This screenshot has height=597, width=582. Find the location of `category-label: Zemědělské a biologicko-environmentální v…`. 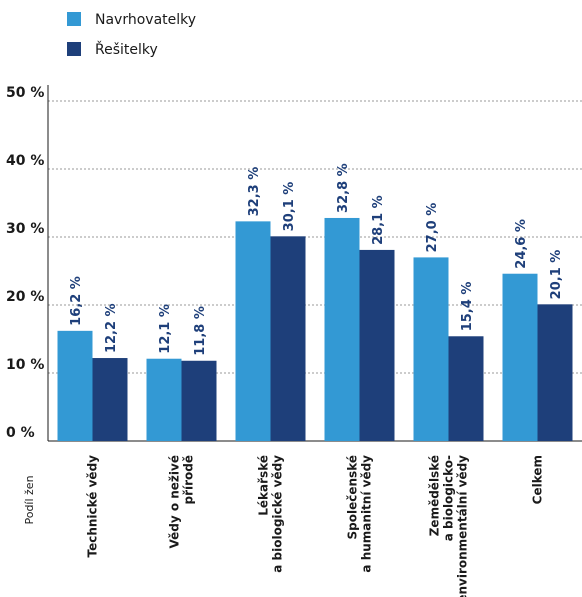

category-label: Zemědělské a biologicko-environmentální v… is located at coordinates (449, 526).